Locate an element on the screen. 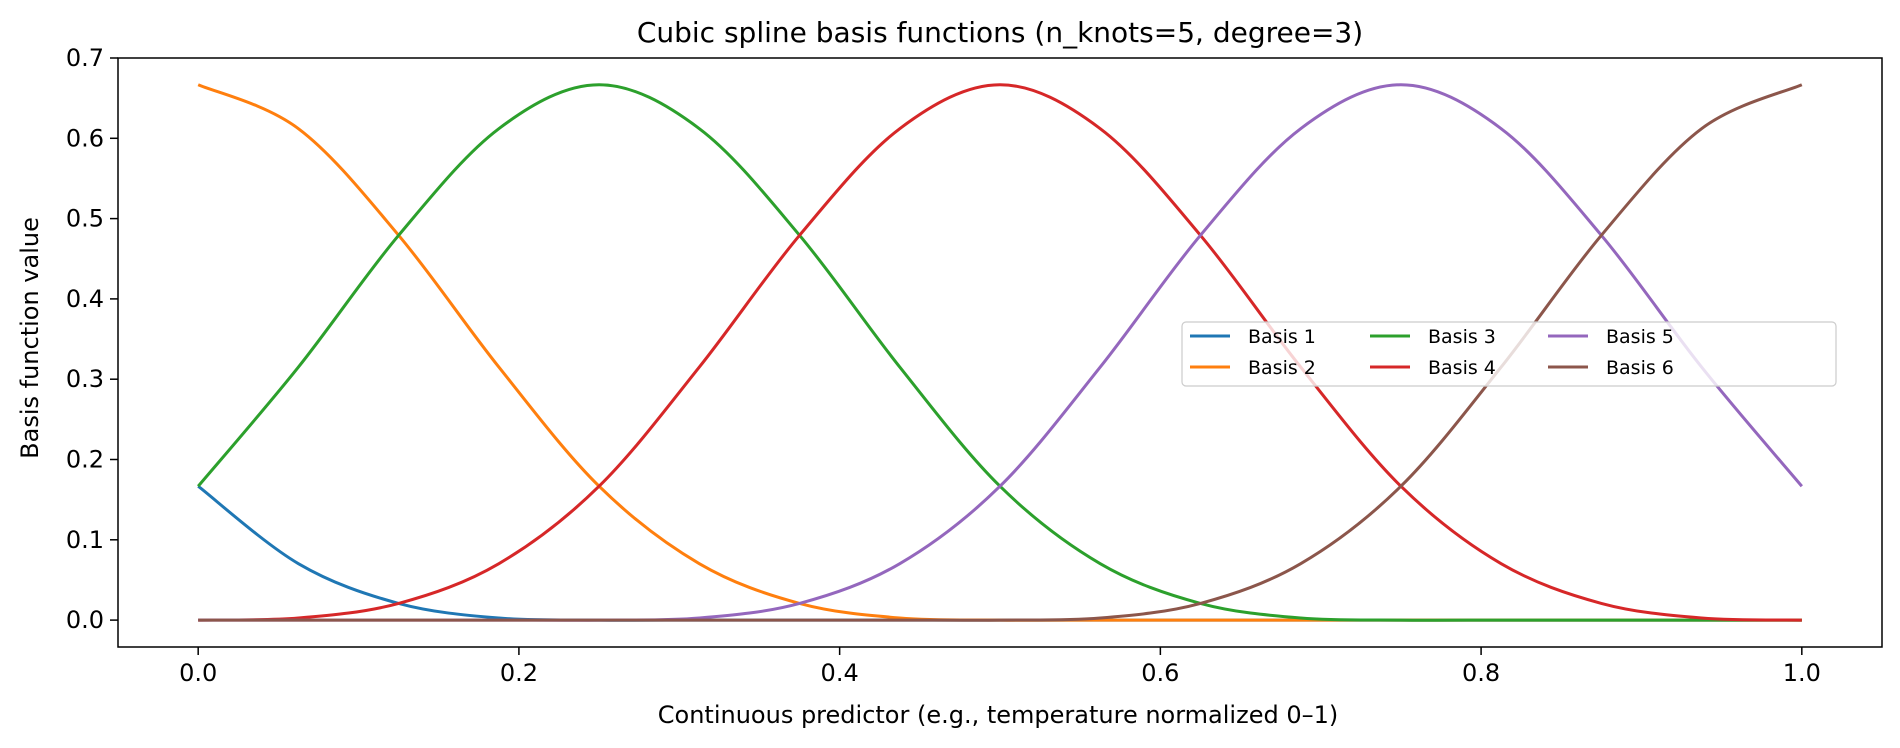 Image resolution: width=1900 pixels, height=748 pixels. legend-label-basis-3: Basis 3 is located at coordinates (1462, 337).